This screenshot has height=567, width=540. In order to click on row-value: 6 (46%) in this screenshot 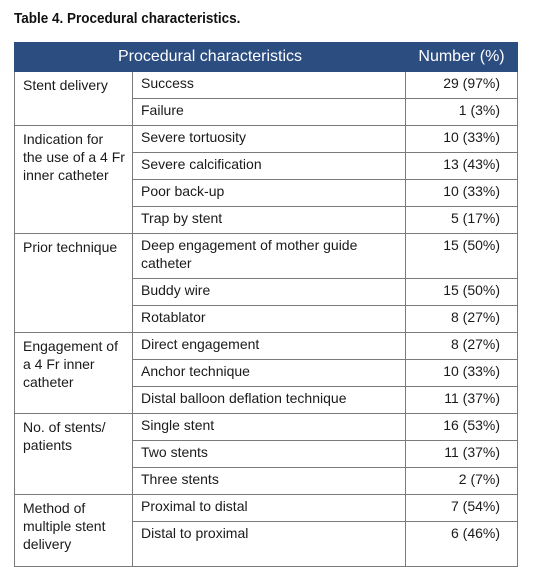, I will do `click(462, 544)`.